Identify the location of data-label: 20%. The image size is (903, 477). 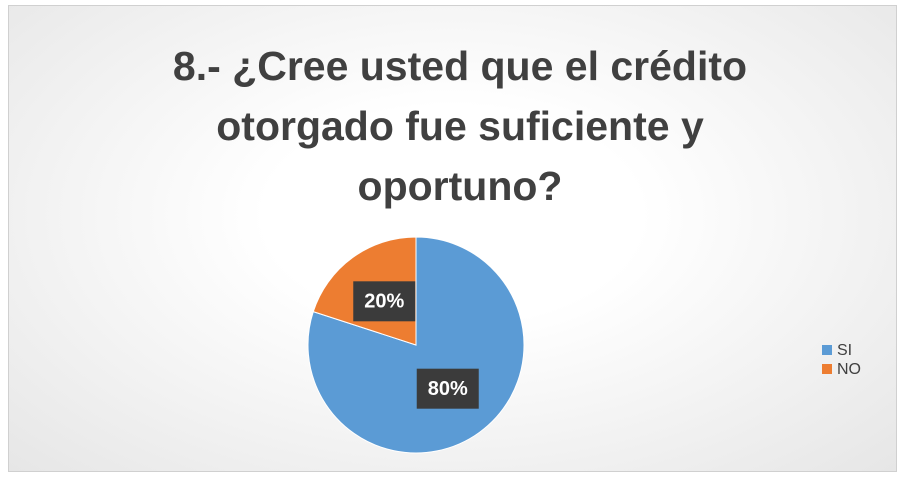
(384, 302).